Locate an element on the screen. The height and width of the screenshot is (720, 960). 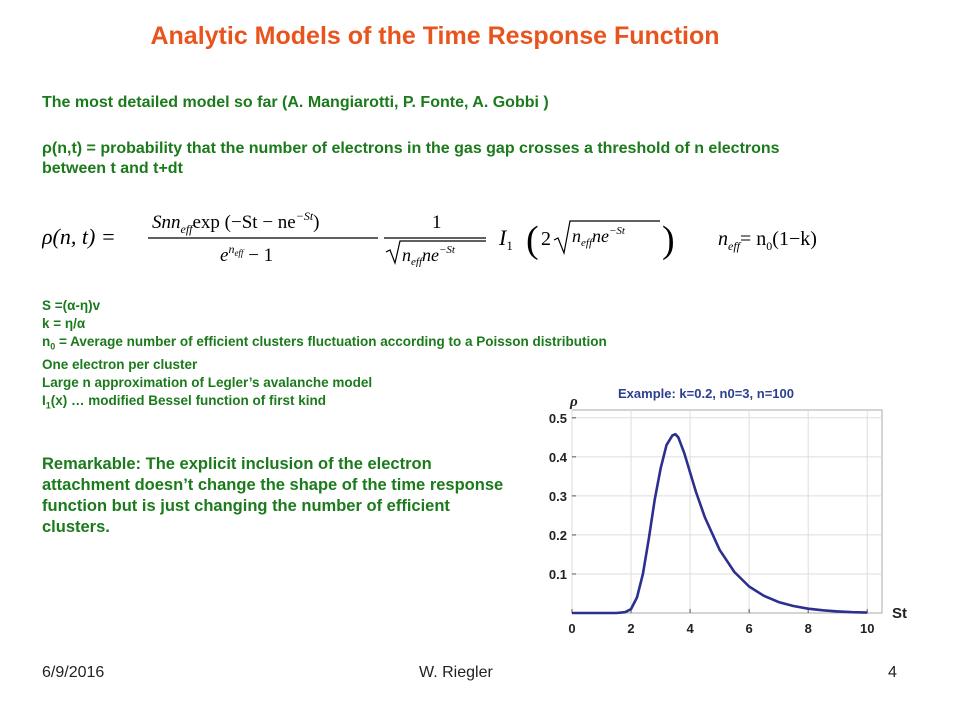
svg-text: eneff − 1 is located at coordinates (246, 254).